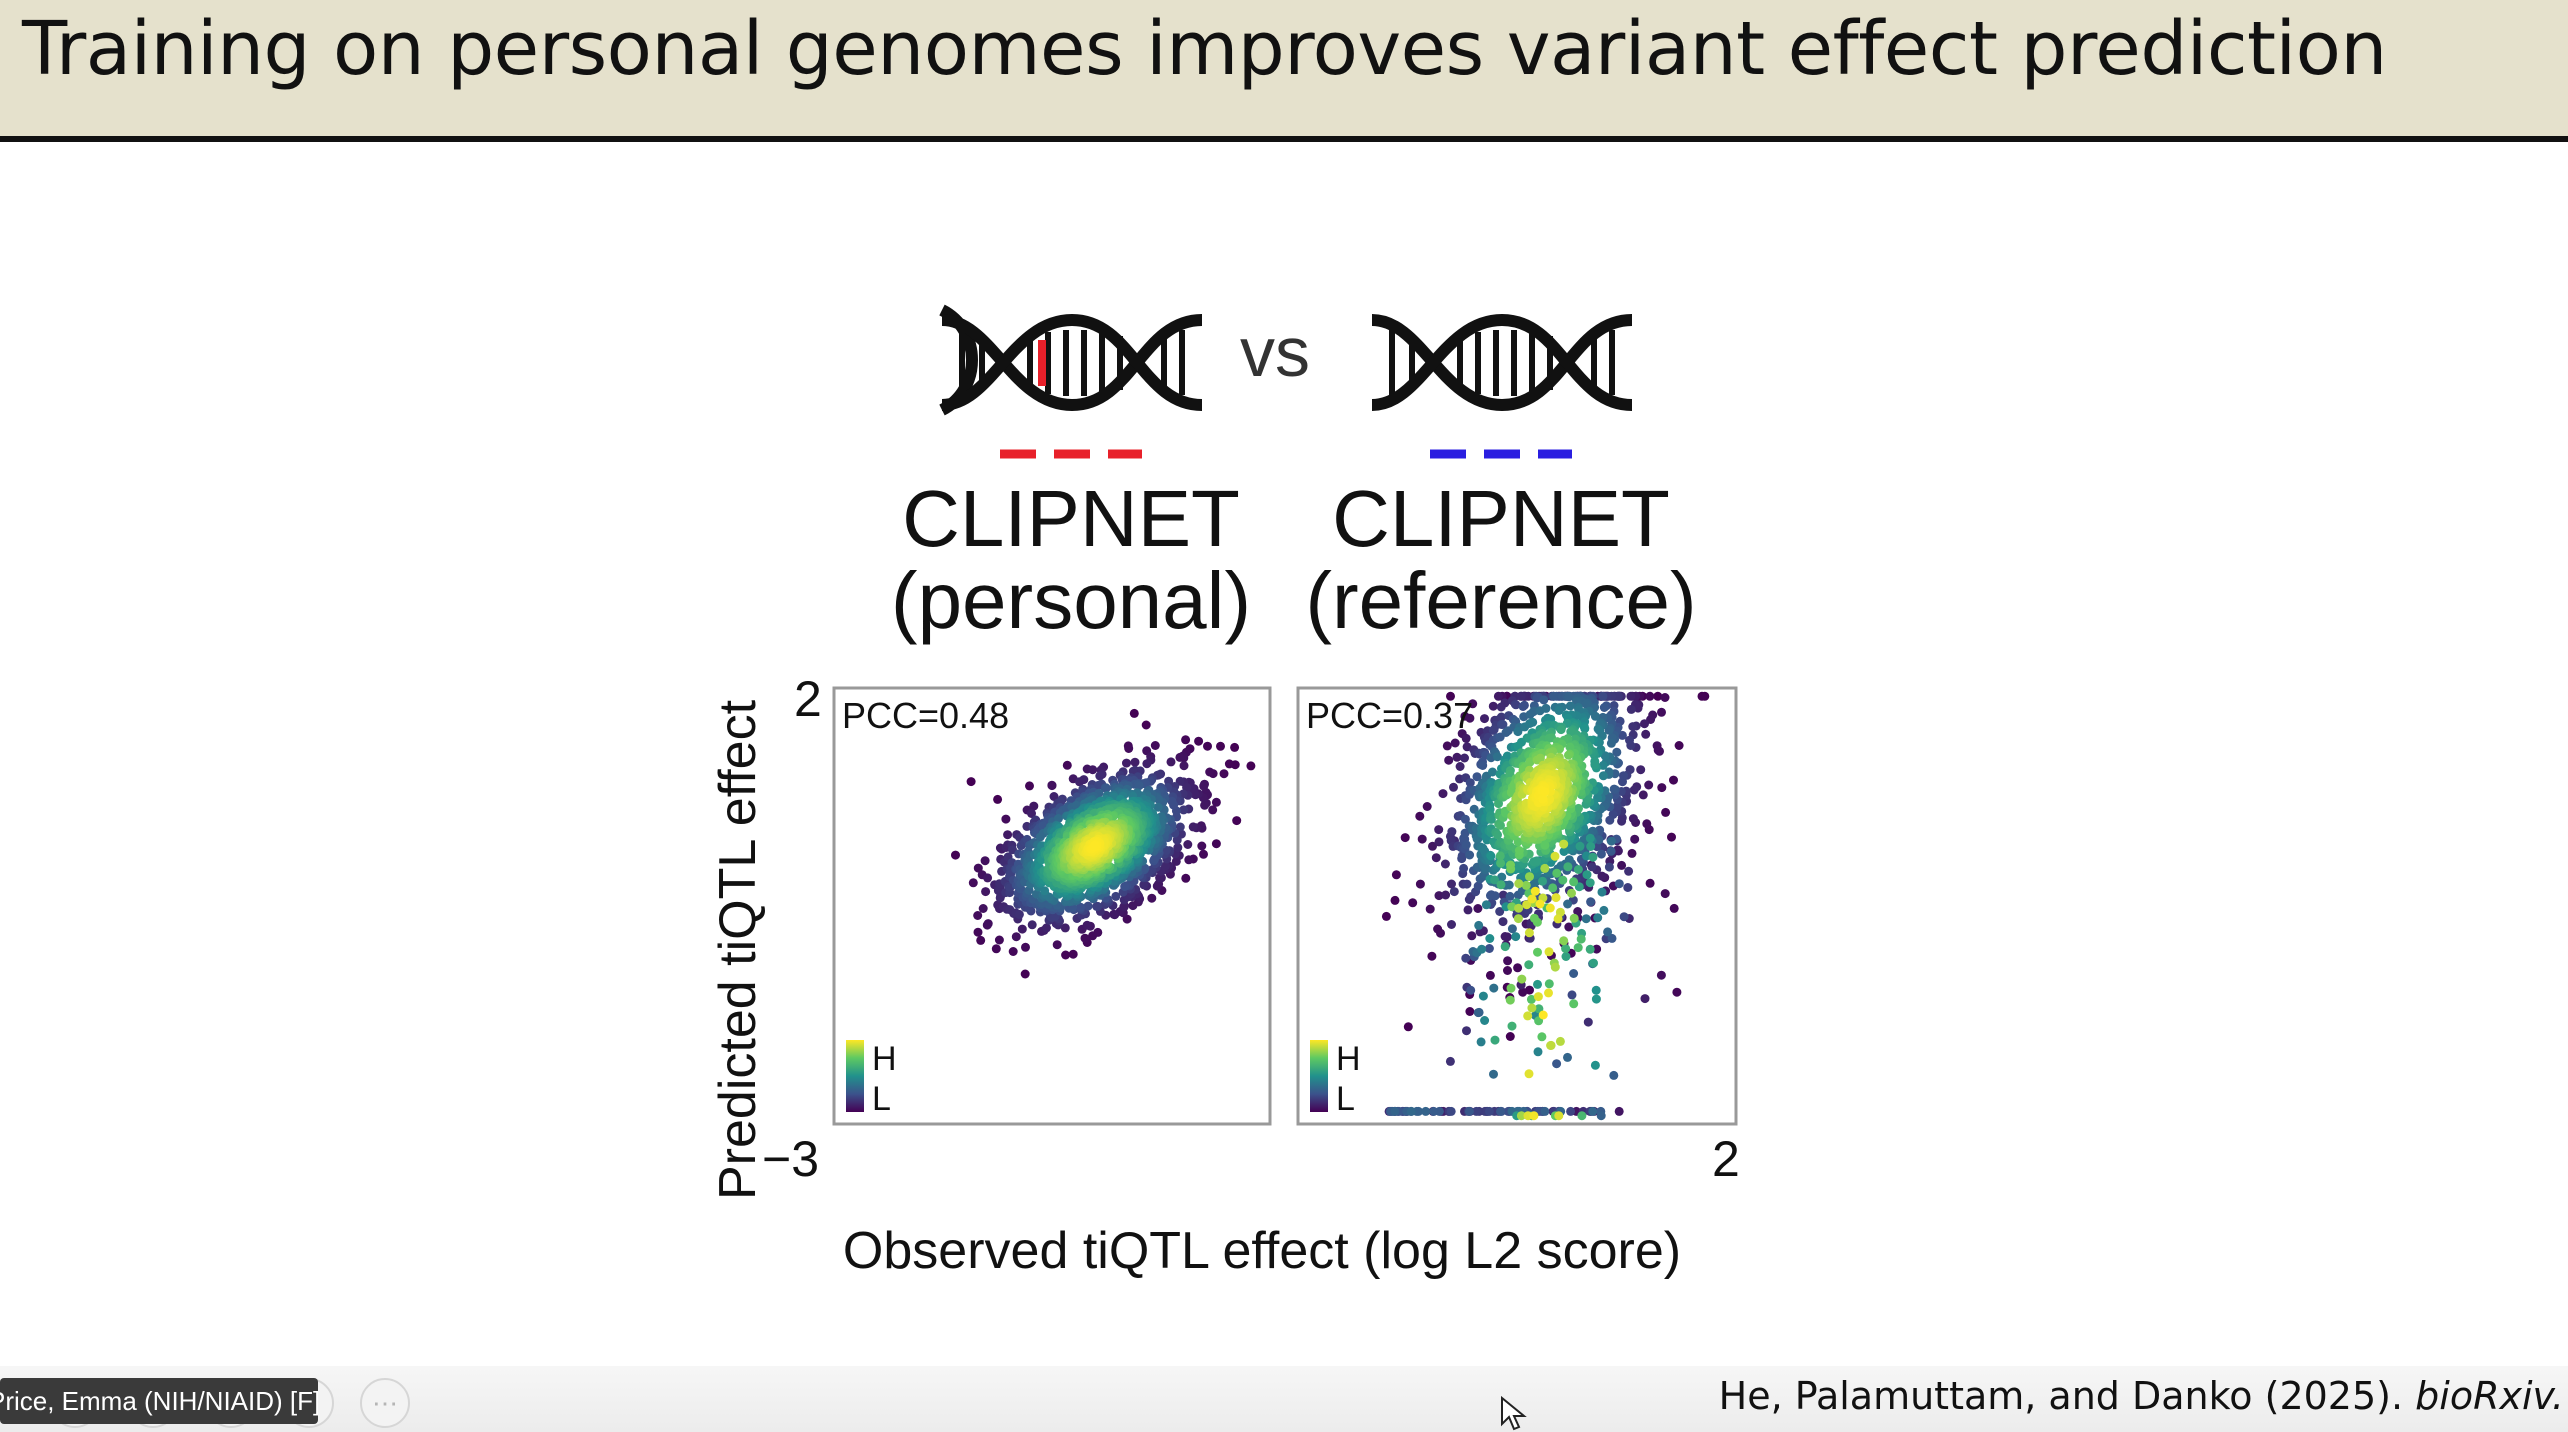 This screenshot has height=1432, width=2568. Describe the element at coordinates (925, 715) in the screenshot. I see `pcc-annotation-personal: PCC=0.48` at that location.